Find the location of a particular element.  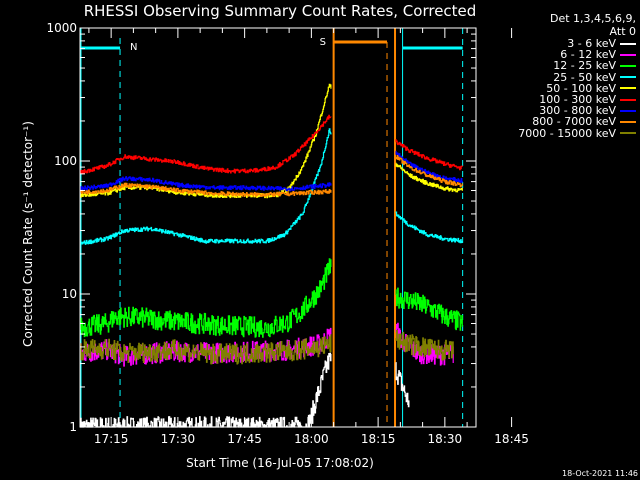

legend-entry: 50 - 100 keV is located at coordinates (561, 88).